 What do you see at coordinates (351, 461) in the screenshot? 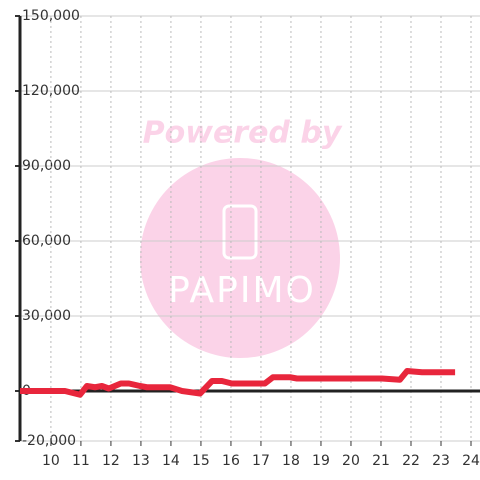
I see `x-tick-label: 20` at bounding box center [351, 461].